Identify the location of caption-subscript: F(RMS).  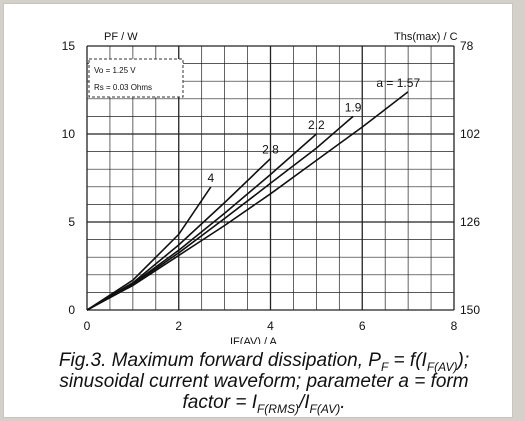
(277, 408).